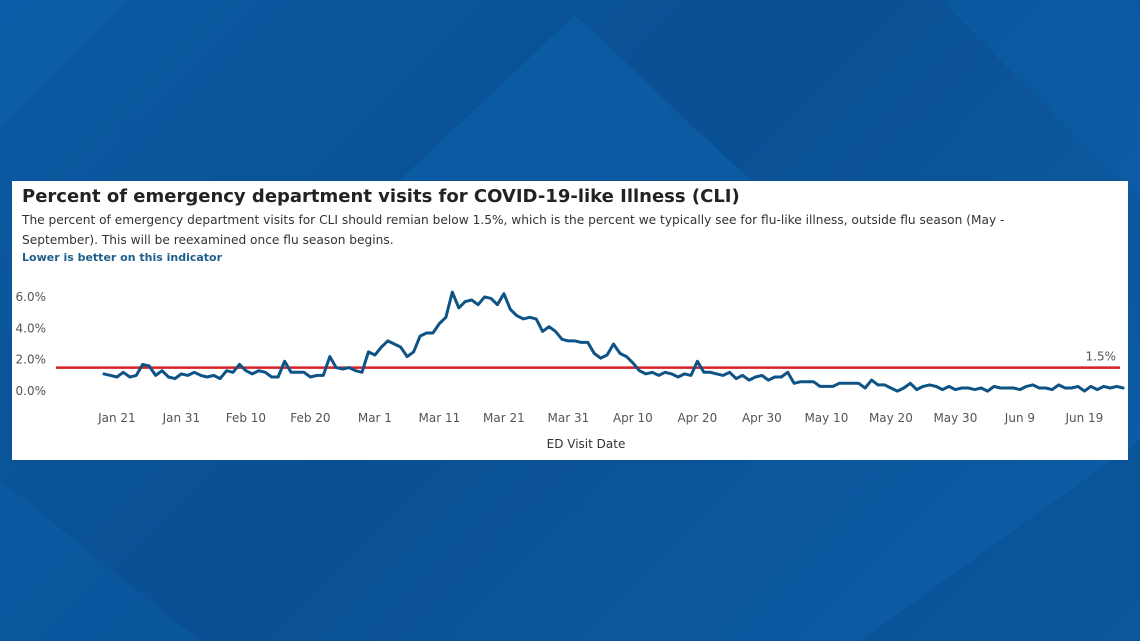 Image resolution: width=1140 pixels, height=641 pixels. What do you see at coordinates (586, 444) in the screenshot?
I see `x-axis-title: ED Visit Date` at bounding box center [586, 444].